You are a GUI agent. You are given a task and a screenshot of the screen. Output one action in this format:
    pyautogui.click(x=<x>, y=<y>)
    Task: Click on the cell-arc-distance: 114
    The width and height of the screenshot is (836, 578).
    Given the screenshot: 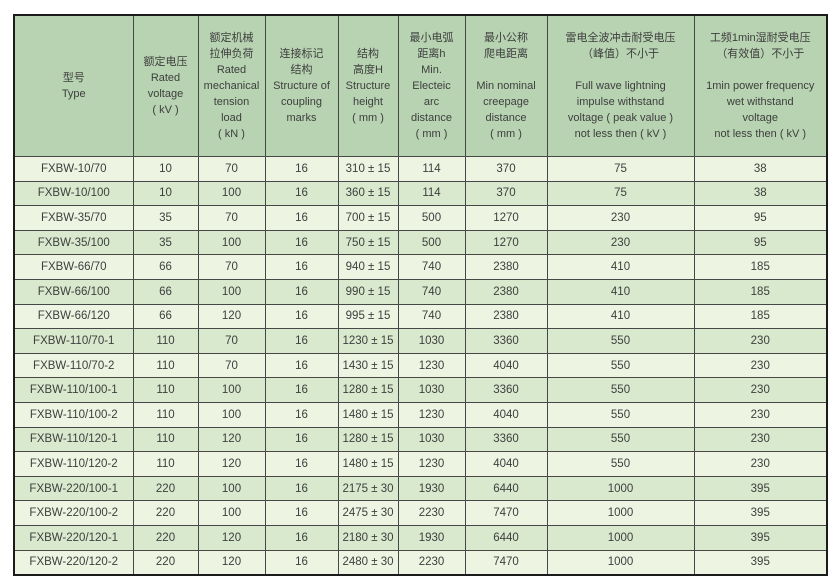 What is the action you would take?
    pyautogui.click(x=431, y=169)
    